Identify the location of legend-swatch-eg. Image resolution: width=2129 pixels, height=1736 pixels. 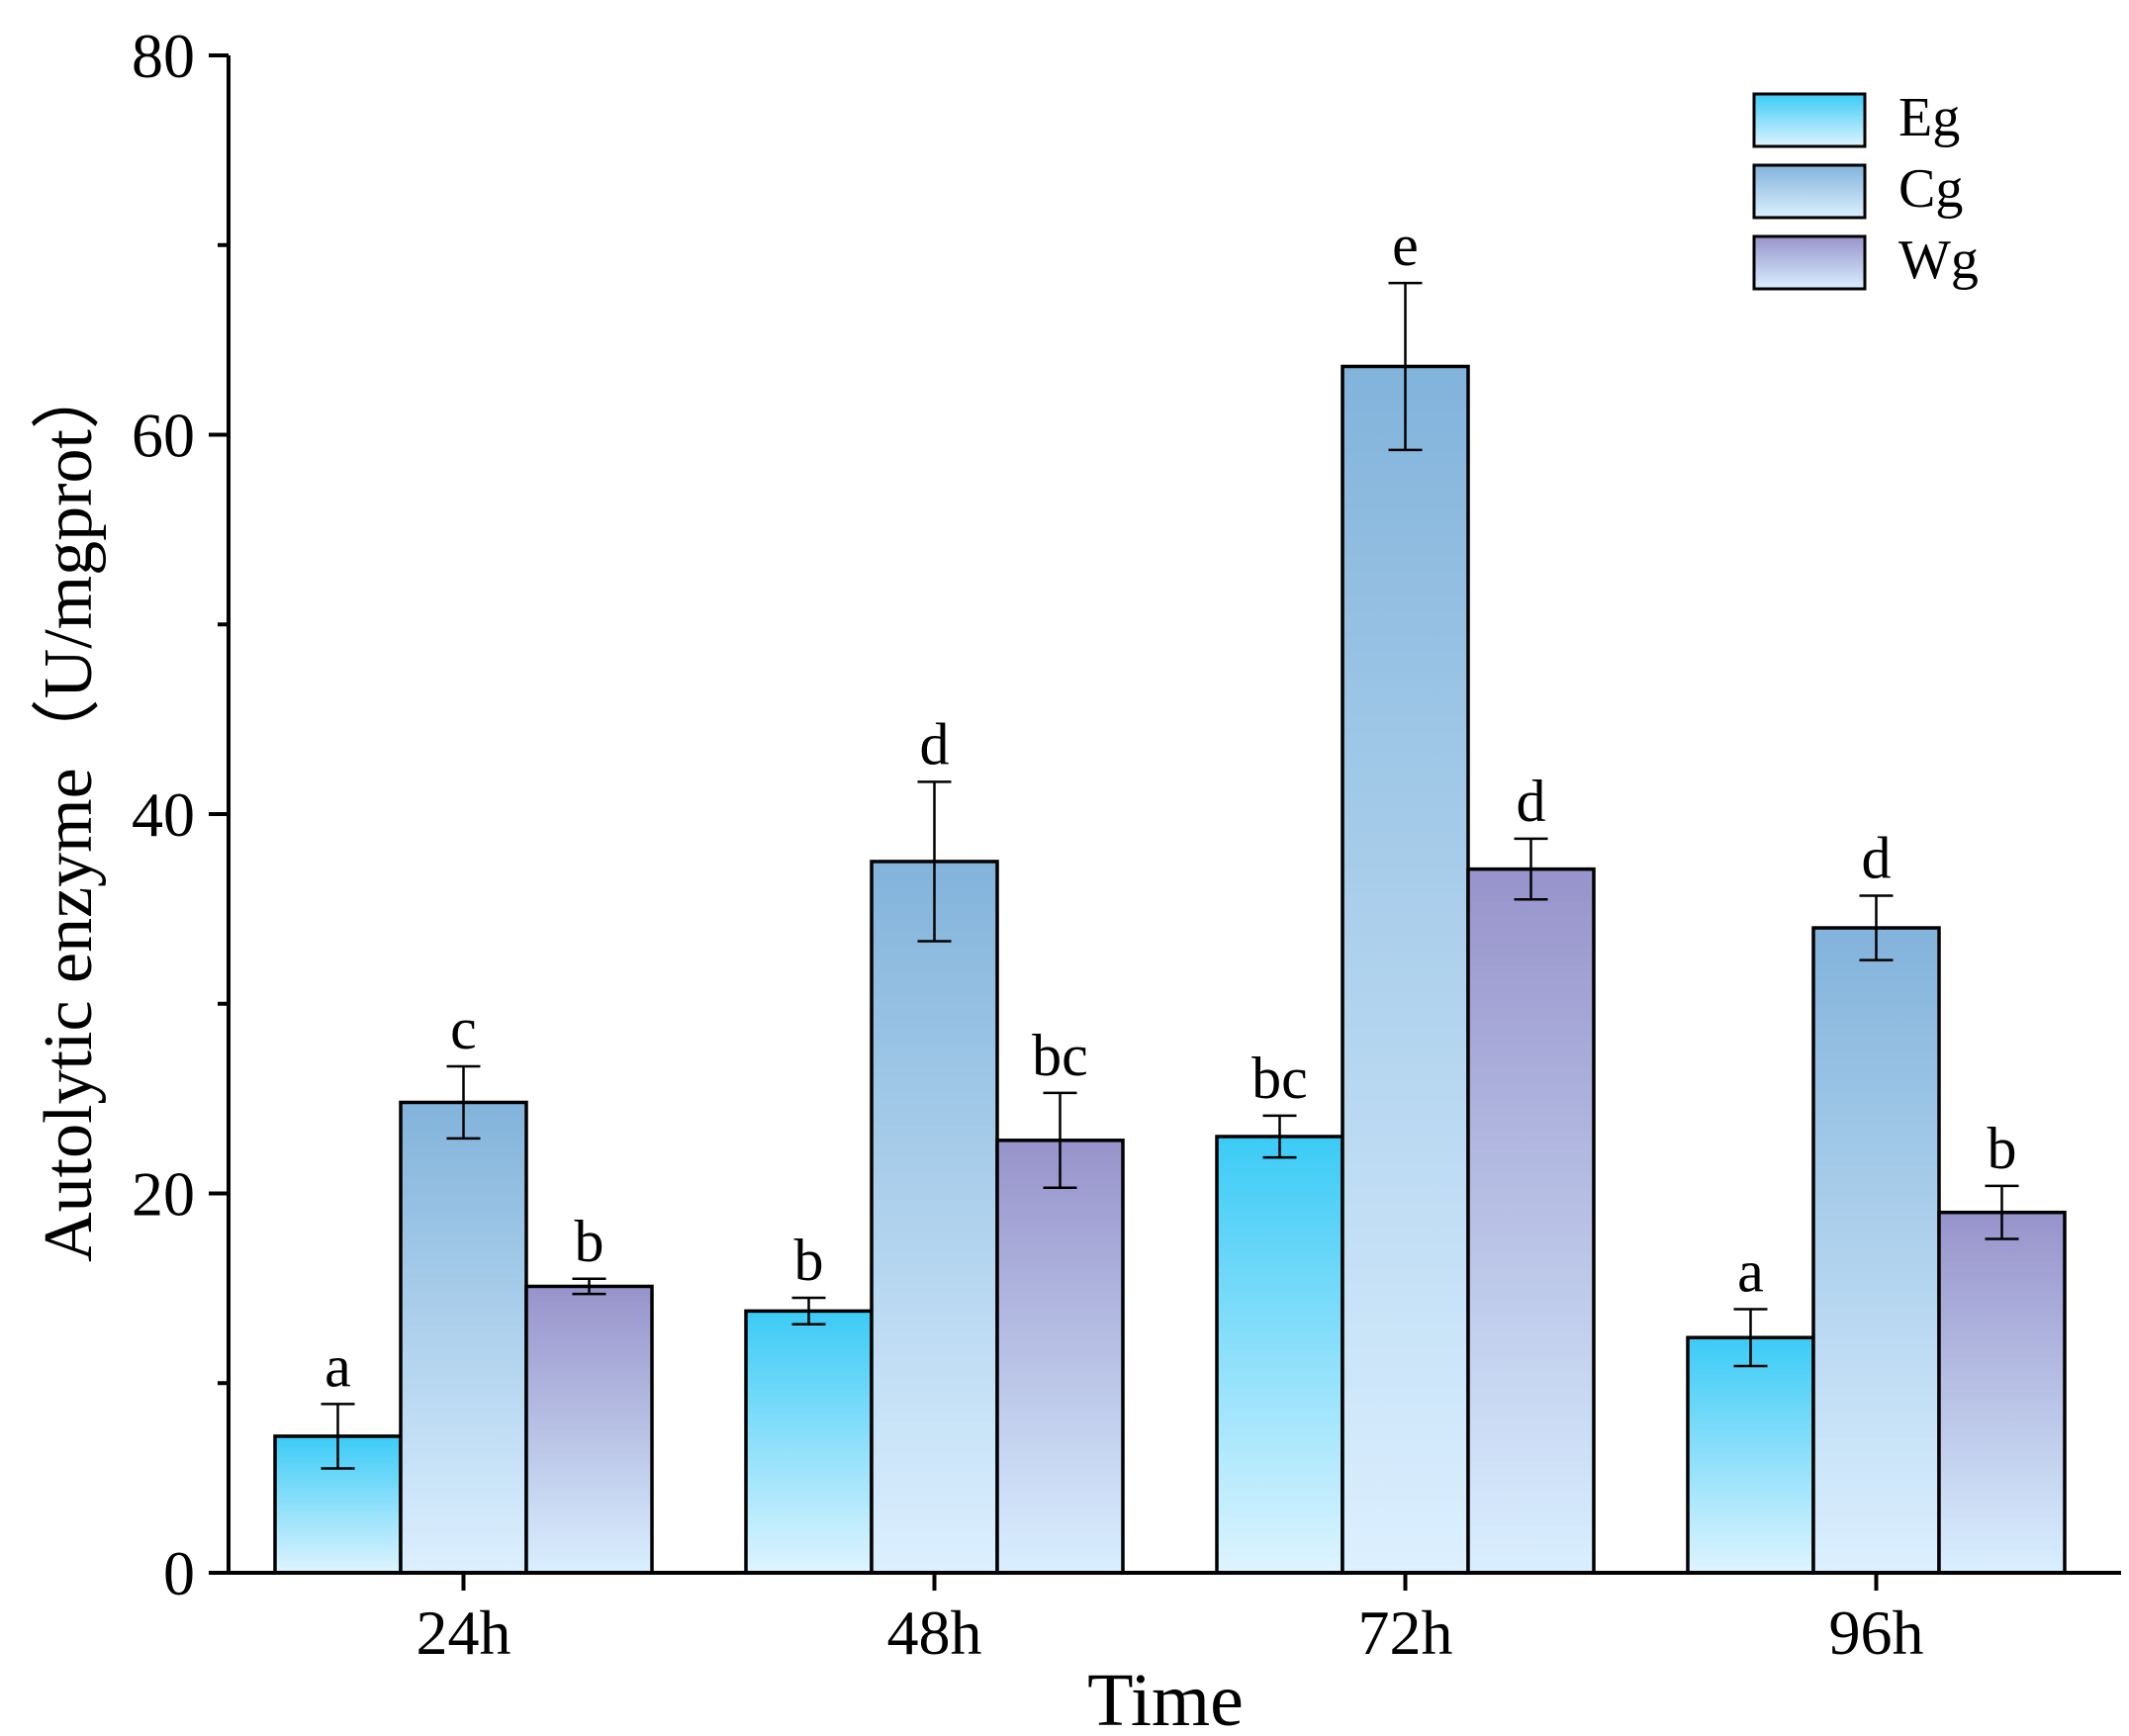
(1809, 120).